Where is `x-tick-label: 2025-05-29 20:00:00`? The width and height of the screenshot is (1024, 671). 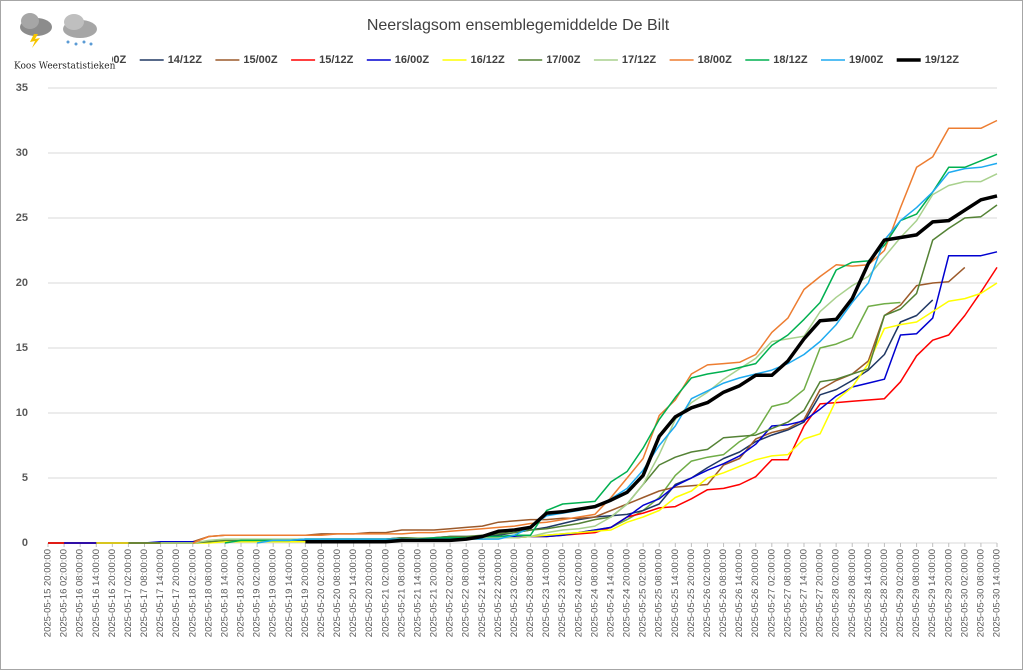
x-tick-label: 2025-05-29 20:00:00 is located at coordinates (948, 593).